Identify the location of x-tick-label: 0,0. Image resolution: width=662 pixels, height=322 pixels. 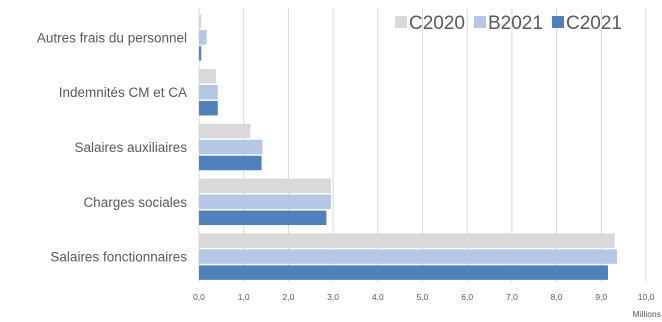
(199, 297).